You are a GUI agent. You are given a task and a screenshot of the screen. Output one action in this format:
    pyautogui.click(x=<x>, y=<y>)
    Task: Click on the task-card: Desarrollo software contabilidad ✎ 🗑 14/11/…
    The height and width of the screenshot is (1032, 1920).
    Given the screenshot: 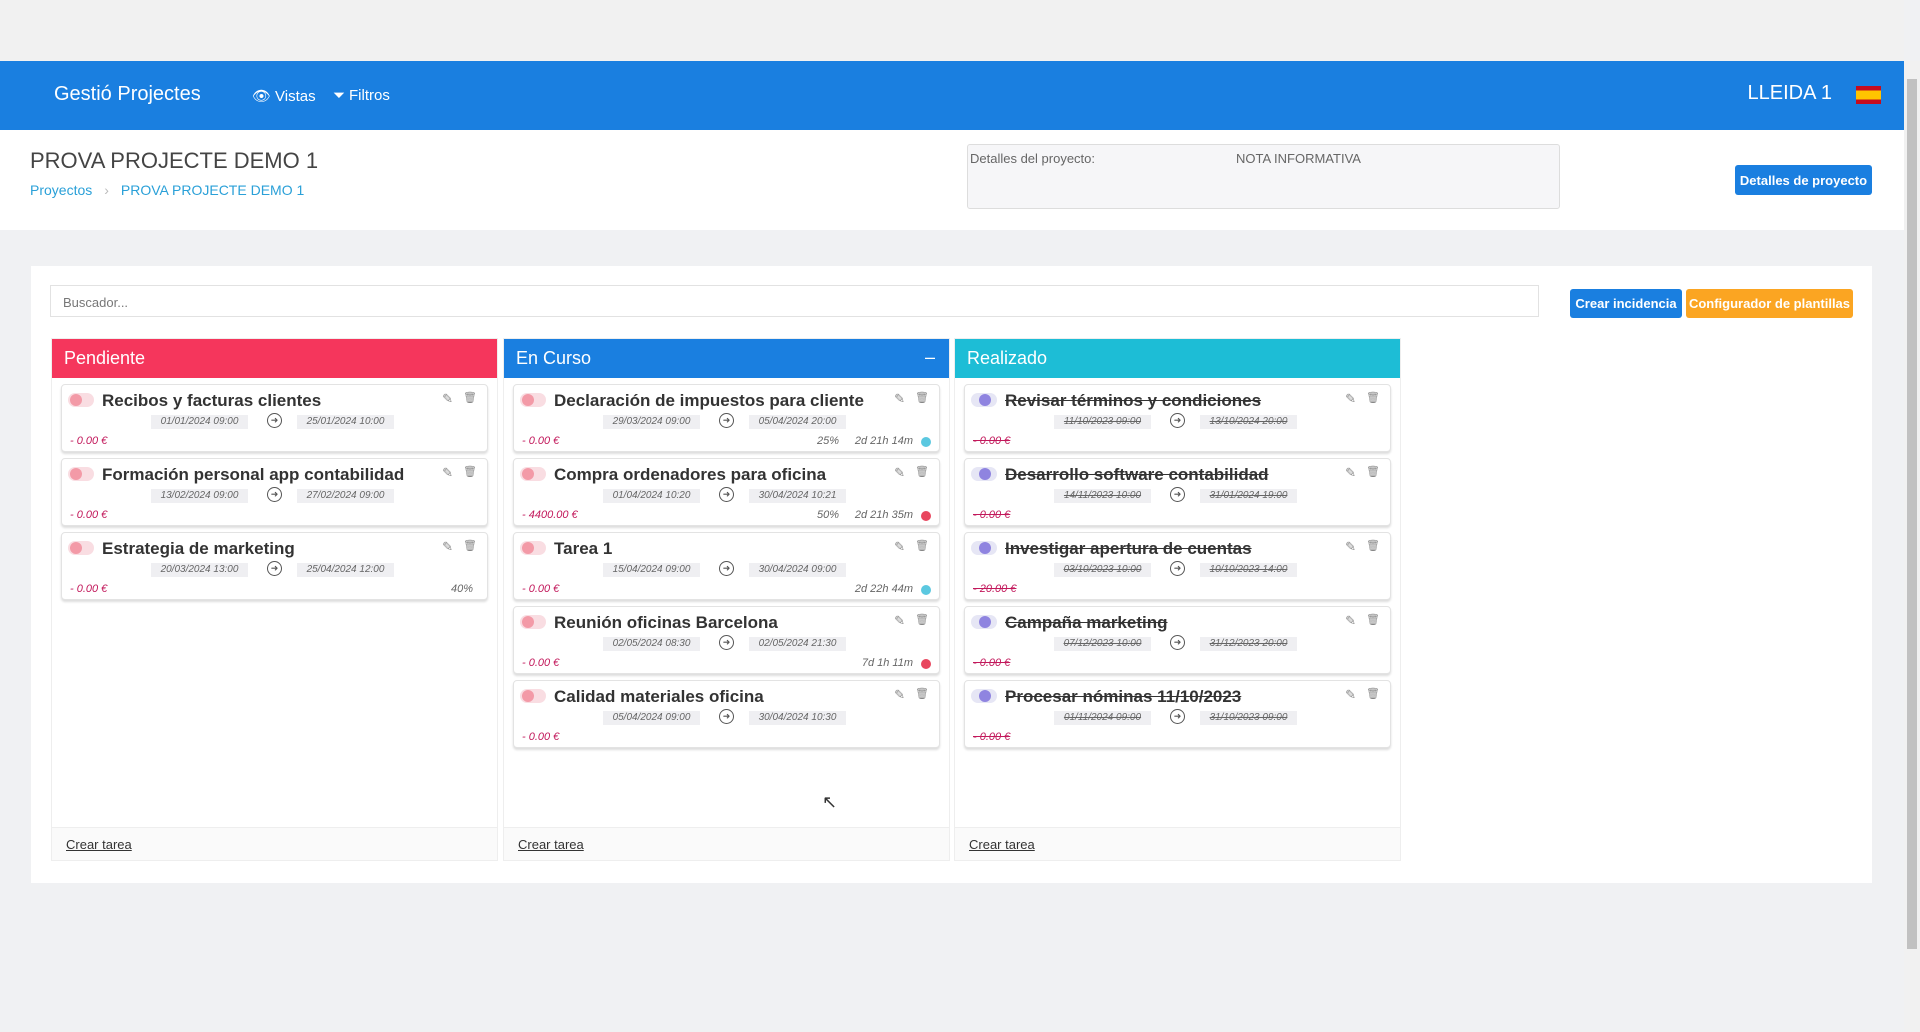 What is the action you would take?
    pyautogui.click(x=1177, y=492)
    